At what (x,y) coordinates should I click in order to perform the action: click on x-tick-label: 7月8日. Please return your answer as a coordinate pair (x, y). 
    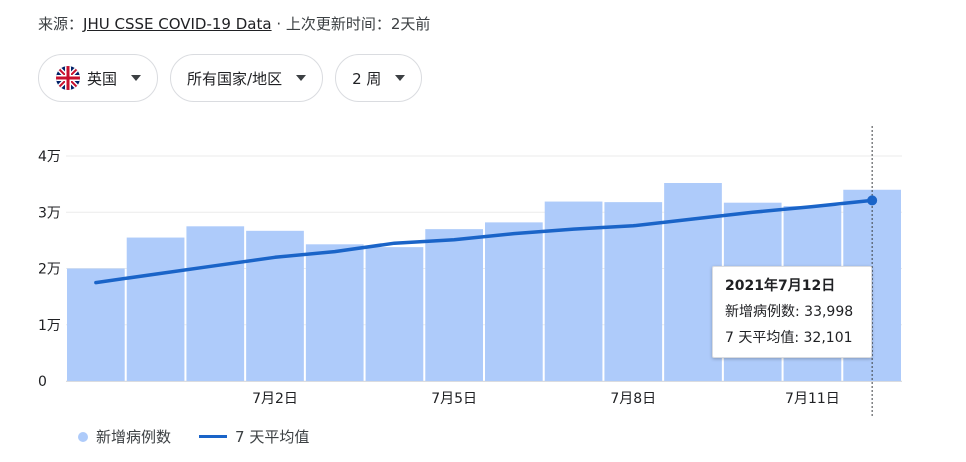
    Looking at the image, I should click on (633, 399).